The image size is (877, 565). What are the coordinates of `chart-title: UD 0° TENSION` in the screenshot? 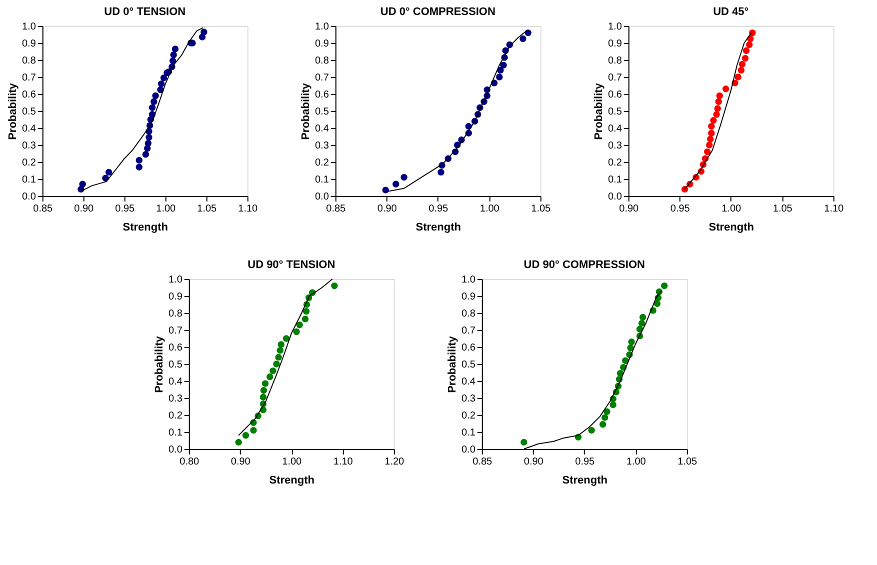 It's located at (145, 12).